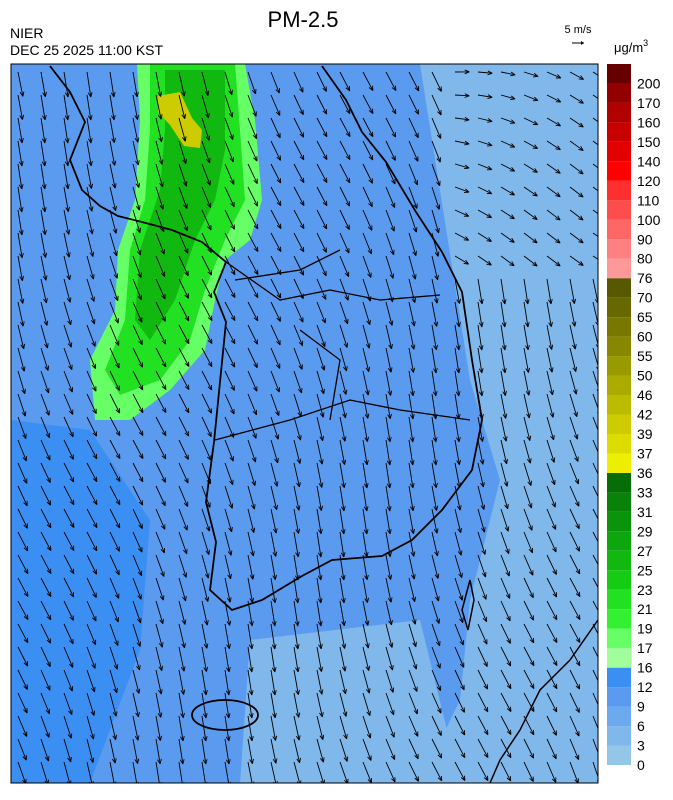 This screenshot has height=800, width=673. Describe the element at coordinates (649, 83) in the screenshot. I see `colorbar-label: 200` at that location.